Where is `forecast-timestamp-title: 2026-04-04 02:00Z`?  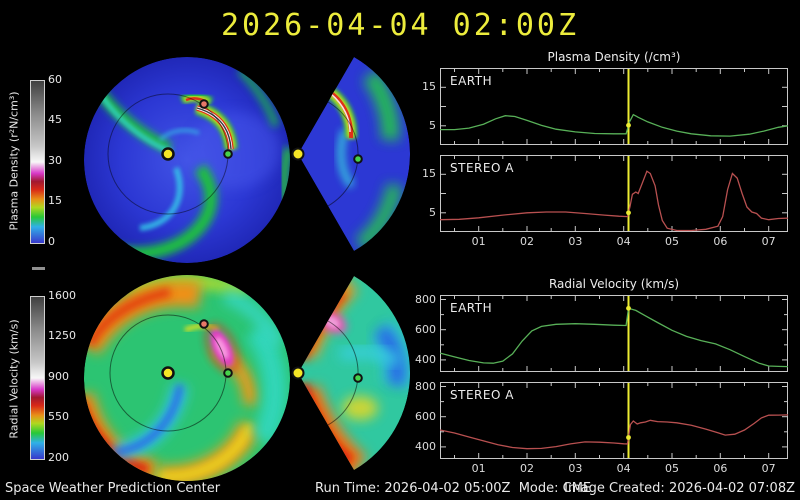
forecast-timestamp-title: 2026-04-04 02:00Z is located at coordinates (400, 25).